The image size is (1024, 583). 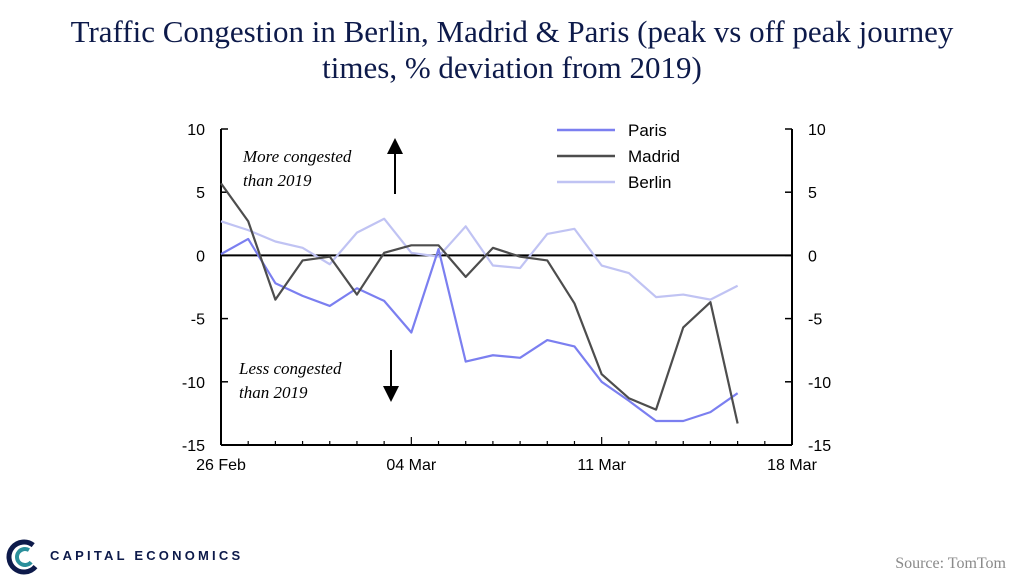 I want to click on y-tick-label-right: -10, so click(x=819, y=383).